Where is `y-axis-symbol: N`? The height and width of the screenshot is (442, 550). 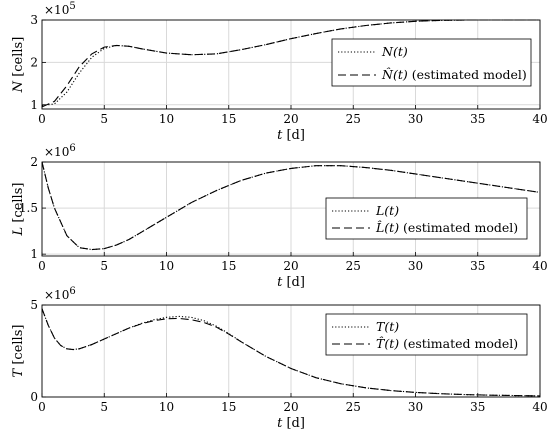 y-axis-symbol: N is located at coordinates (18, 86).